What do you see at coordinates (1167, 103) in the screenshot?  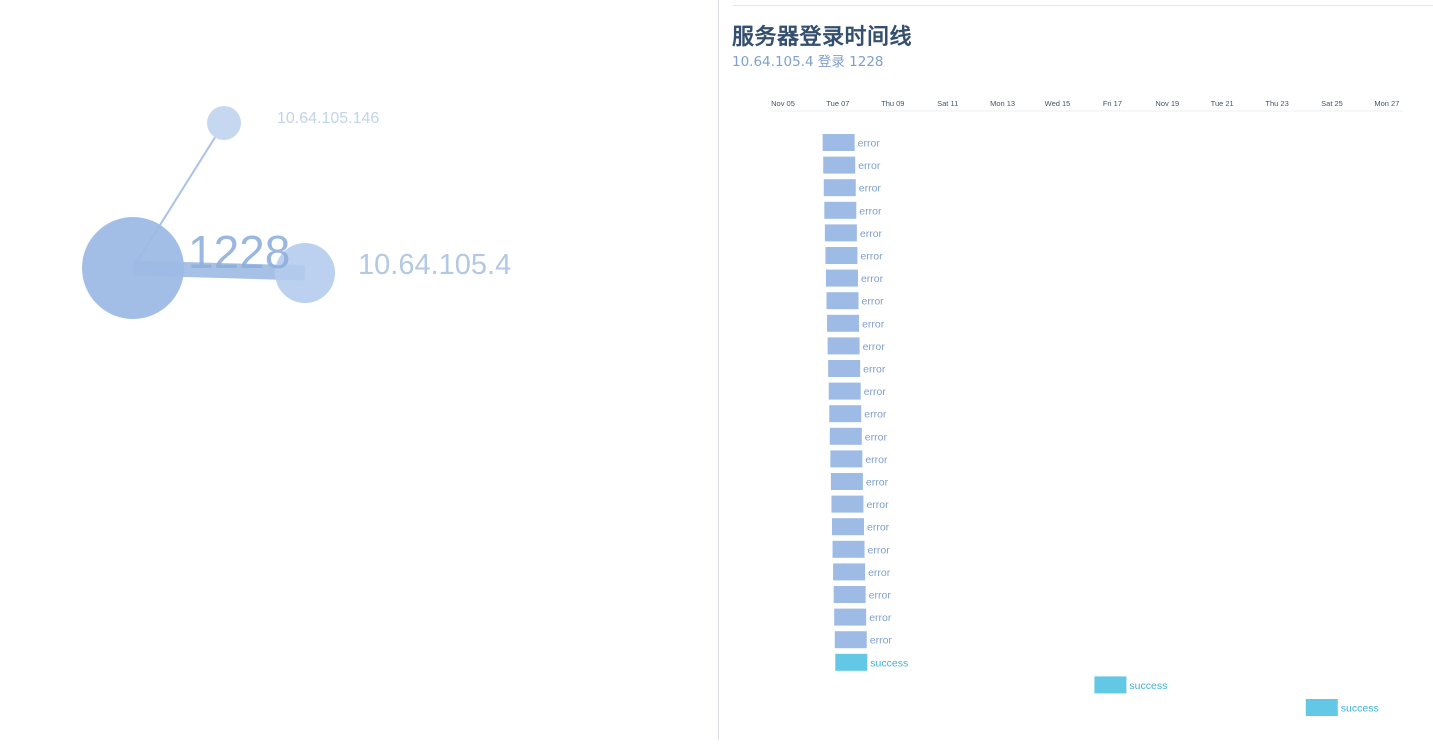 I see `axis-tick-label: Nov 19` at bounding box center [1167, 103].